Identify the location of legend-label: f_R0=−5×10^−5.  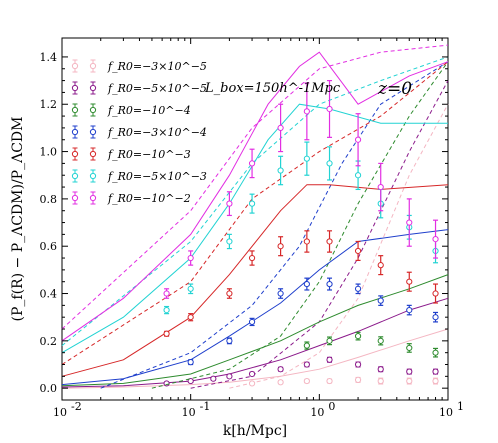
(157, 88).